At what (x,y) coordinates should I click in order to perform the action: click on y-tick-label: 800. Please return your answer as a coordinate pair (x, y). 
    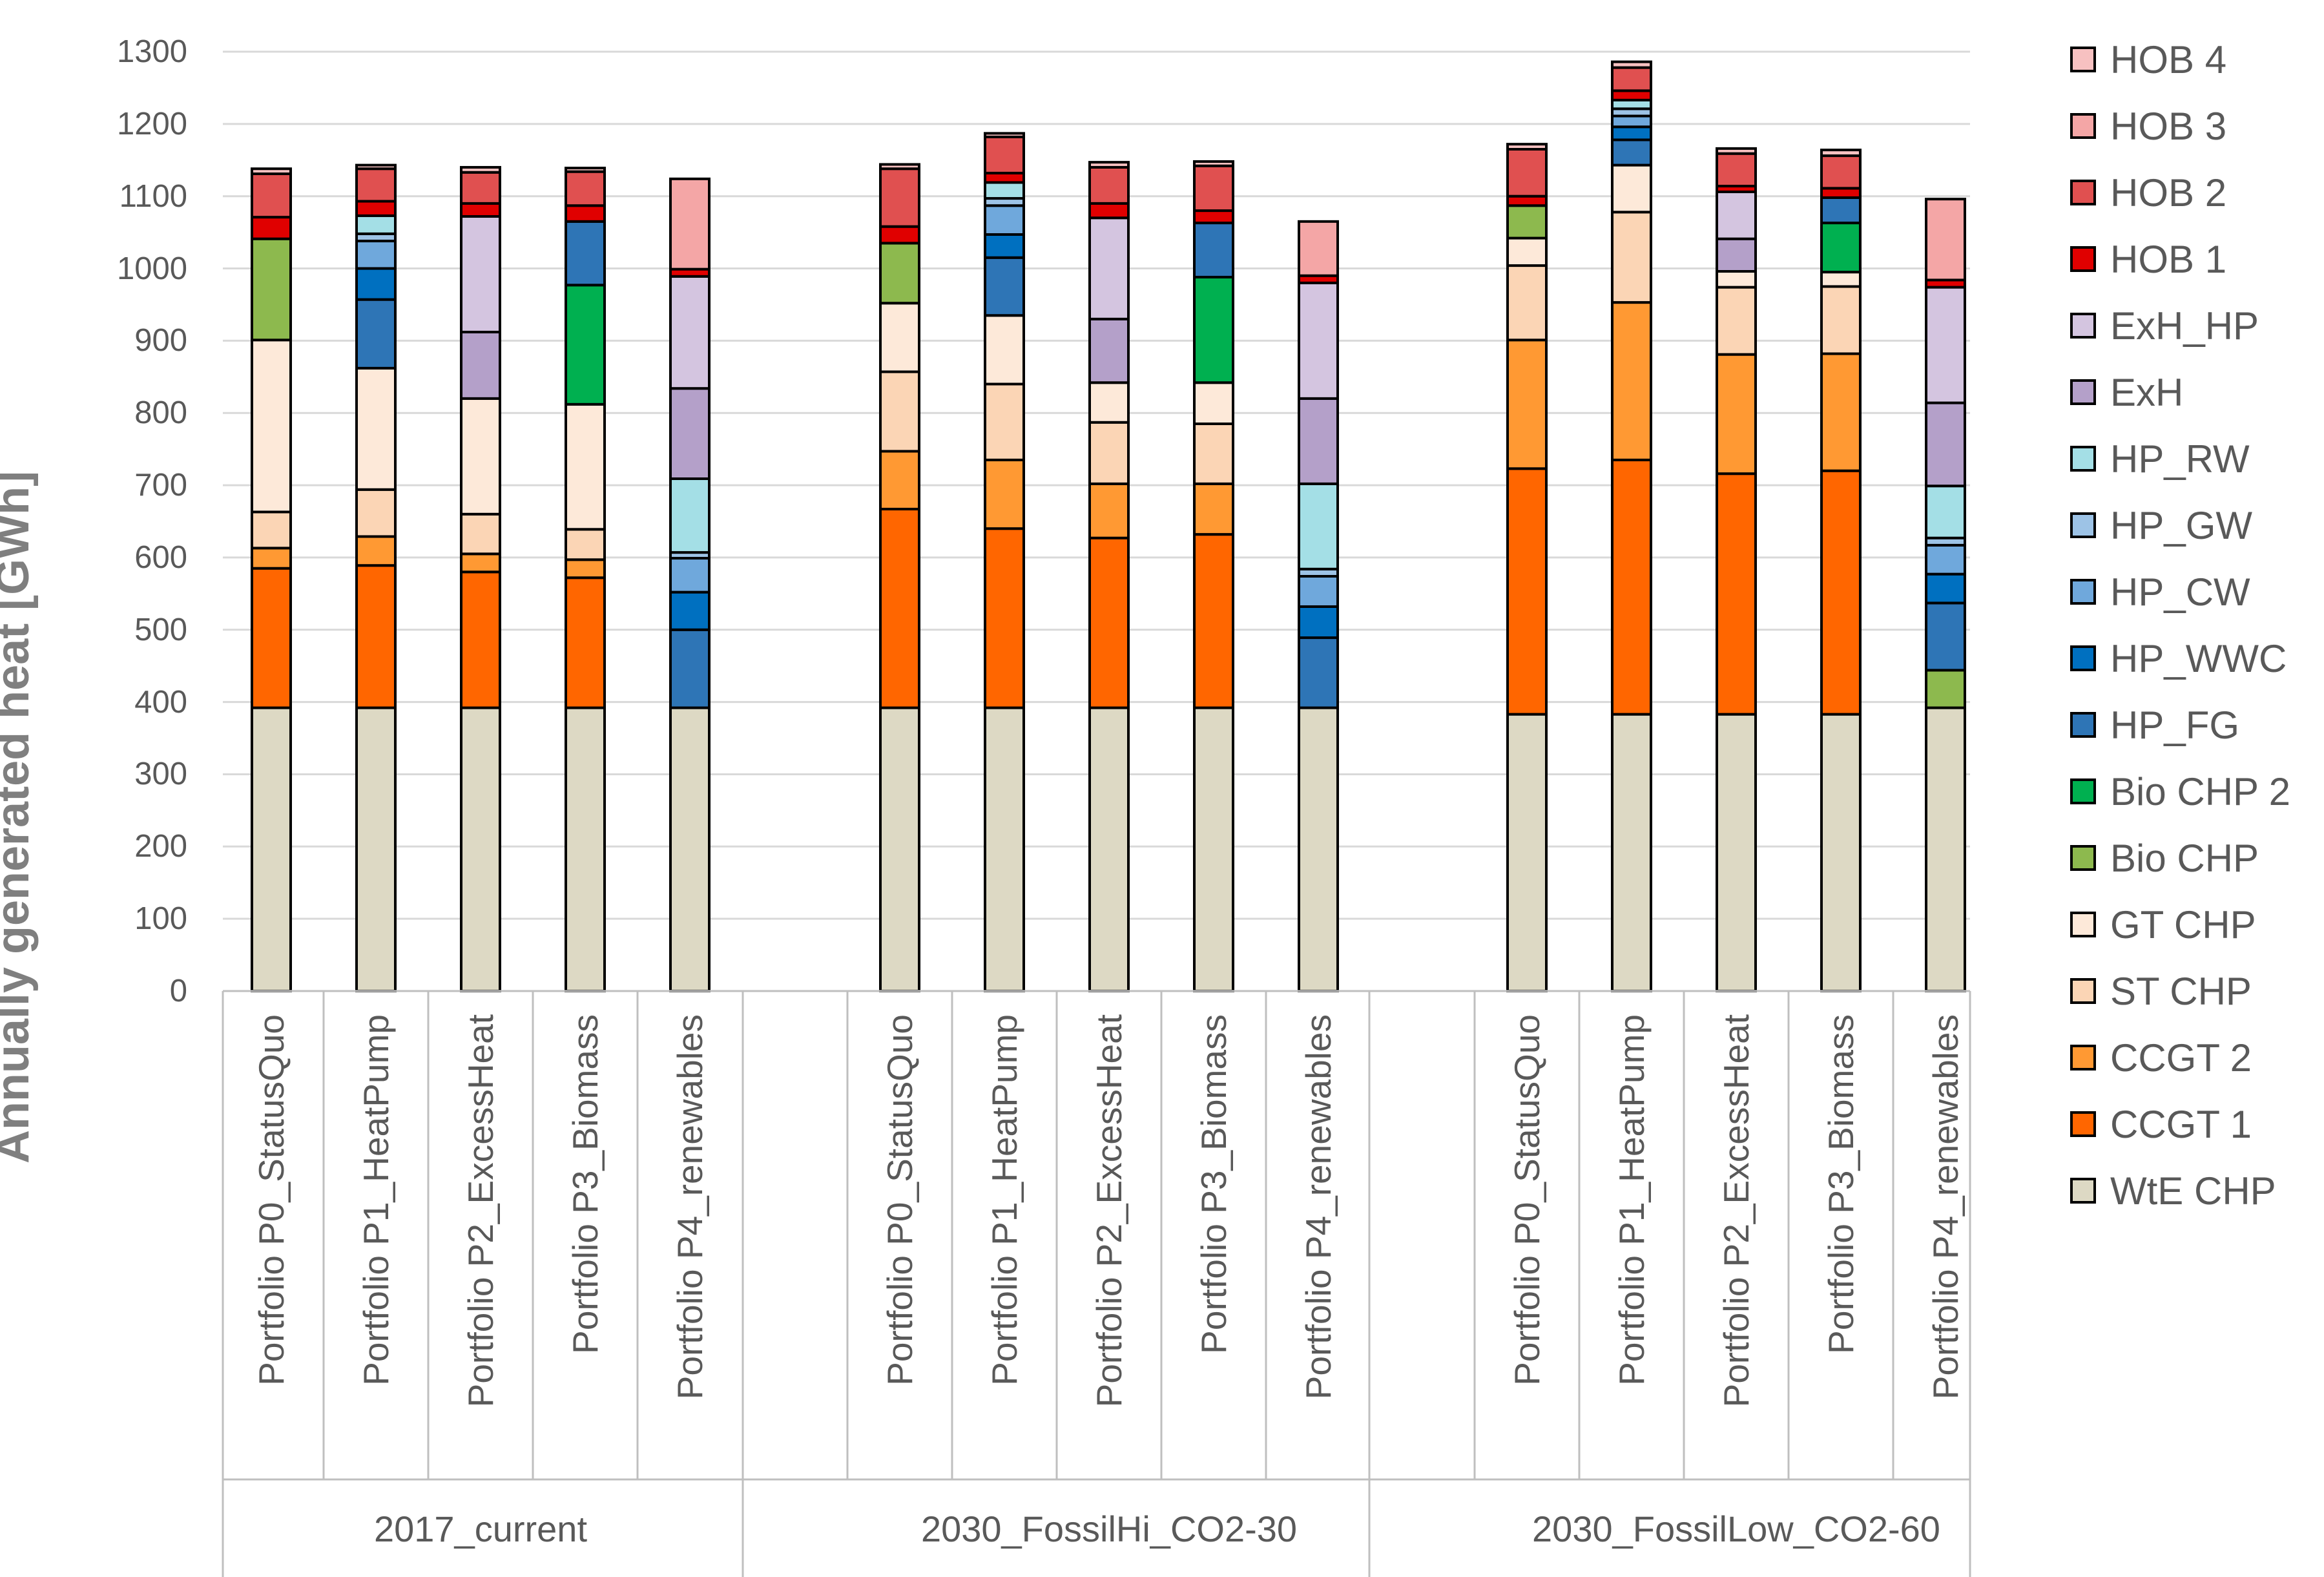
    Looking at the image, I should click on (160, 413).